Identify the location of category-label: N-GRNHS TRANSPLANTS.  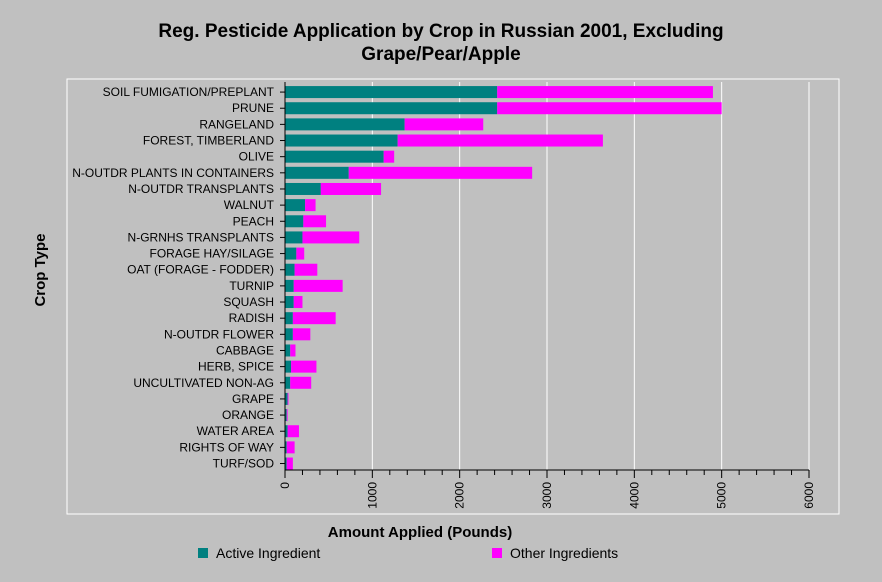
(201, 237).